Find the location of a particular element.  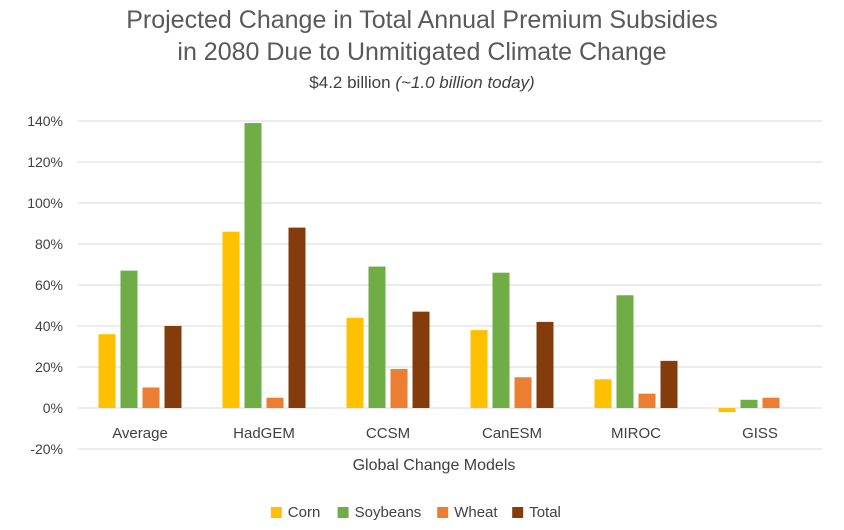

bar-soybeans-ccsm is located at coordinates (377, 337).